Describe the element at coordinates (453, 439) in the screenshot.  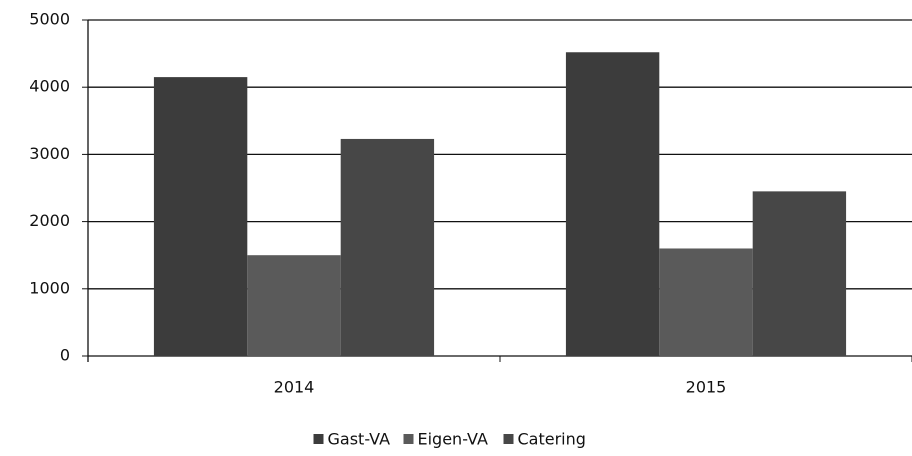
I see `legend-label: Eigen-VA` at that location.